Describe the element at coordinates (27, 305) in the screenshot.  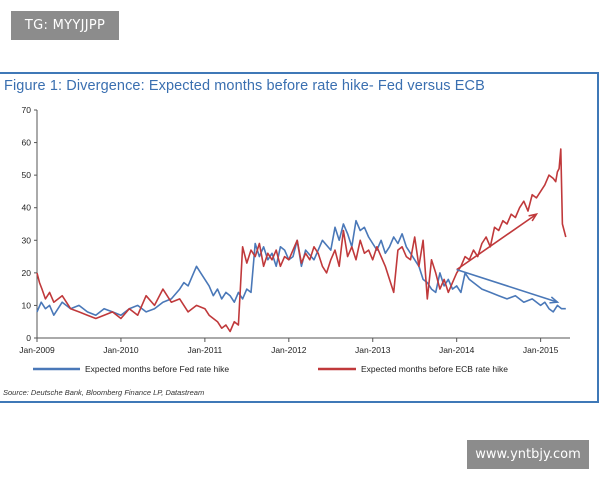
I see `y-tick-label: 10` at that location.